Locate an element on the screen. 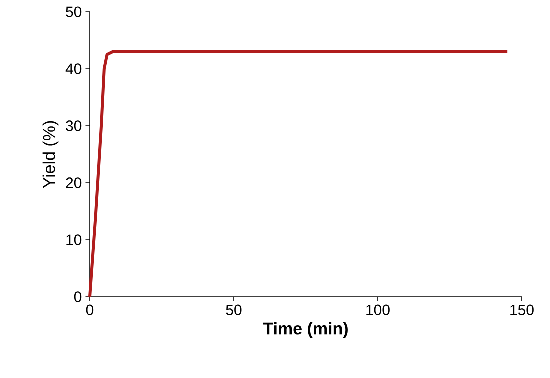 The width and height of the screenshot is (550, 378). x-tick-label: 100 is located at coordinates (378, 310).